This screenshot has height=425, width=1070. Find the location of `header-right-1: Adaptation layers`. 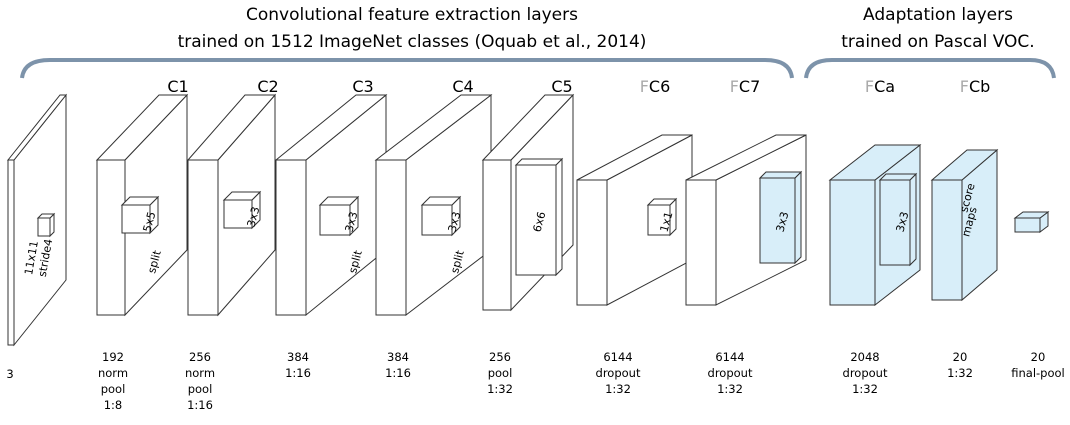

header-right-1: Adaptation layers is located at coordinates (938, 15).